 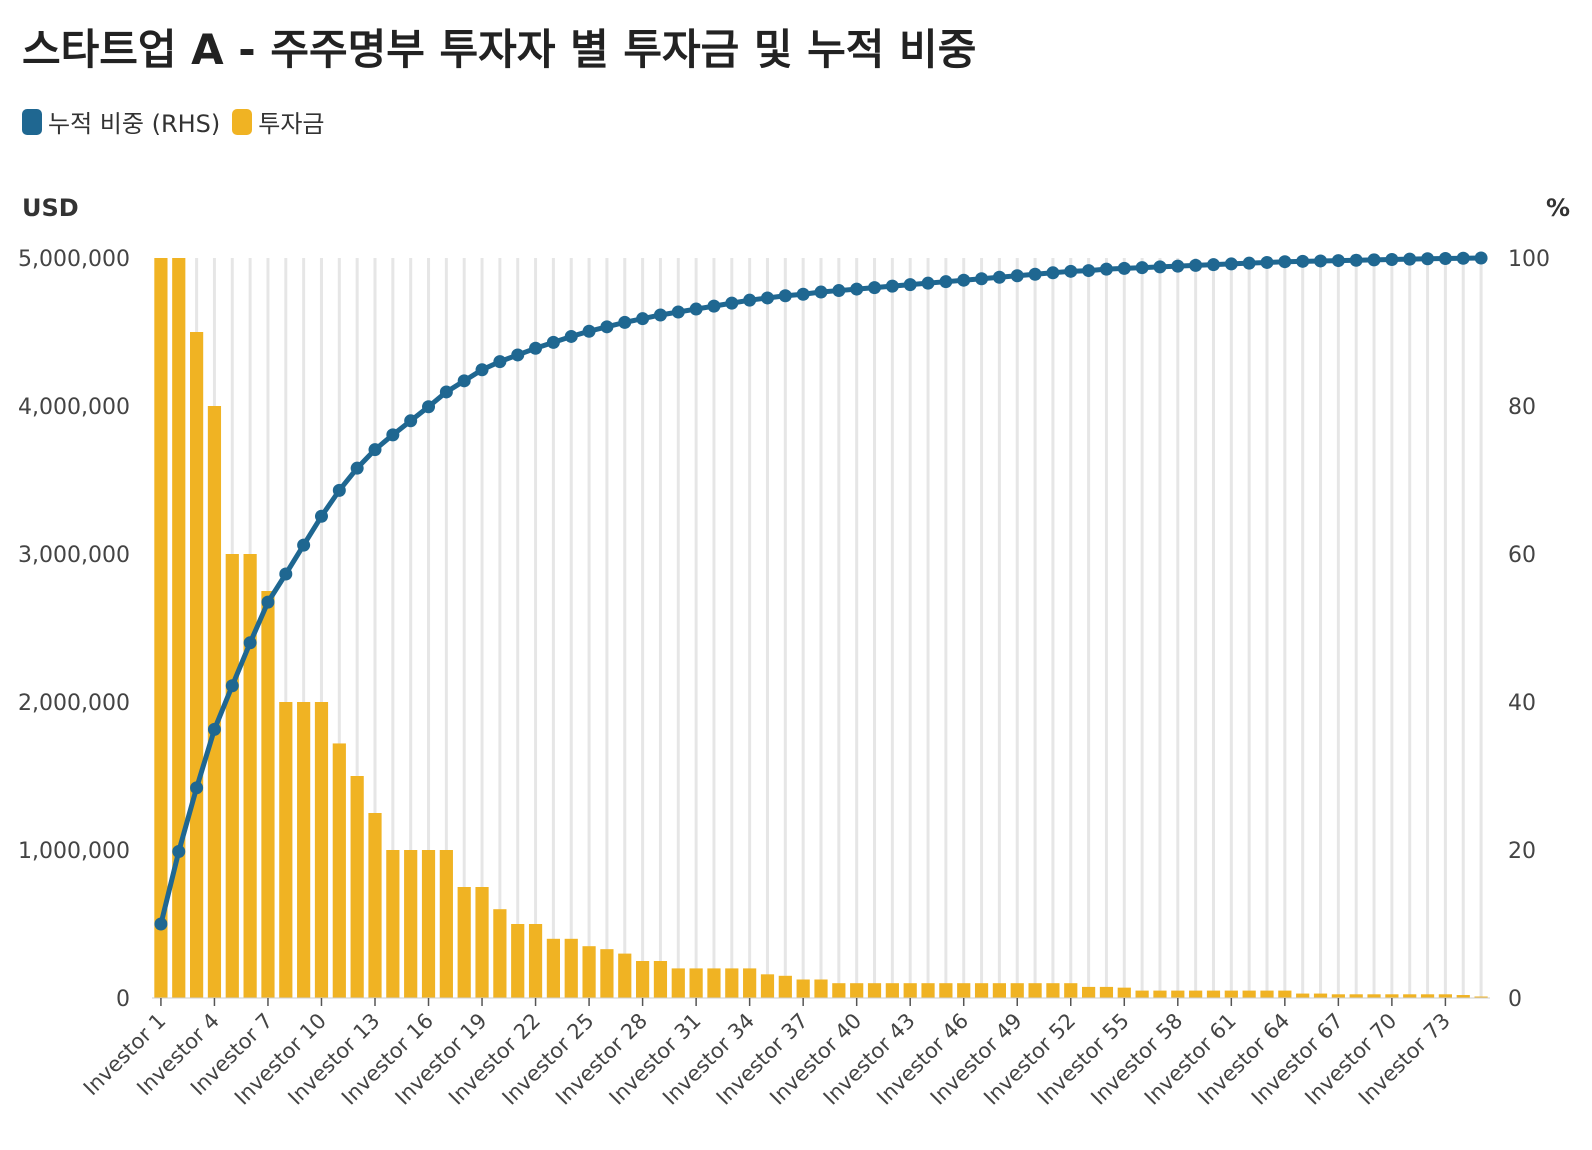 What do you see at coordinates (134, 124) in the screenshot?
I see `legend-label-cumulative: 누적 비중 (RHS)` at bounding box center [134, 124].